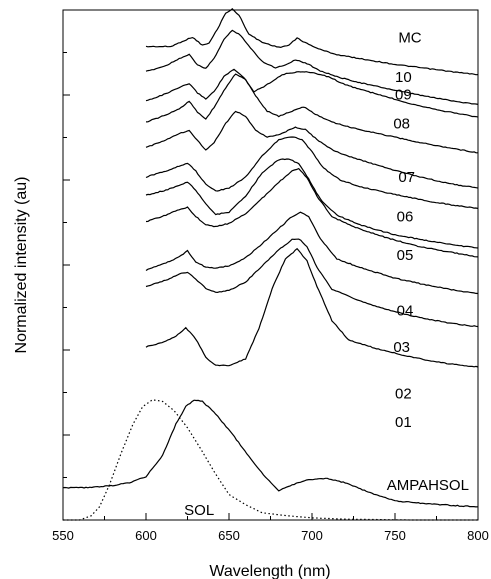 Image resolution: width=491 pixels, height=579 pixels. What do you see at coordinates (409, 37) in the screenshot?
I see `series-label-mc: MC` at bounding box center [409, 37].